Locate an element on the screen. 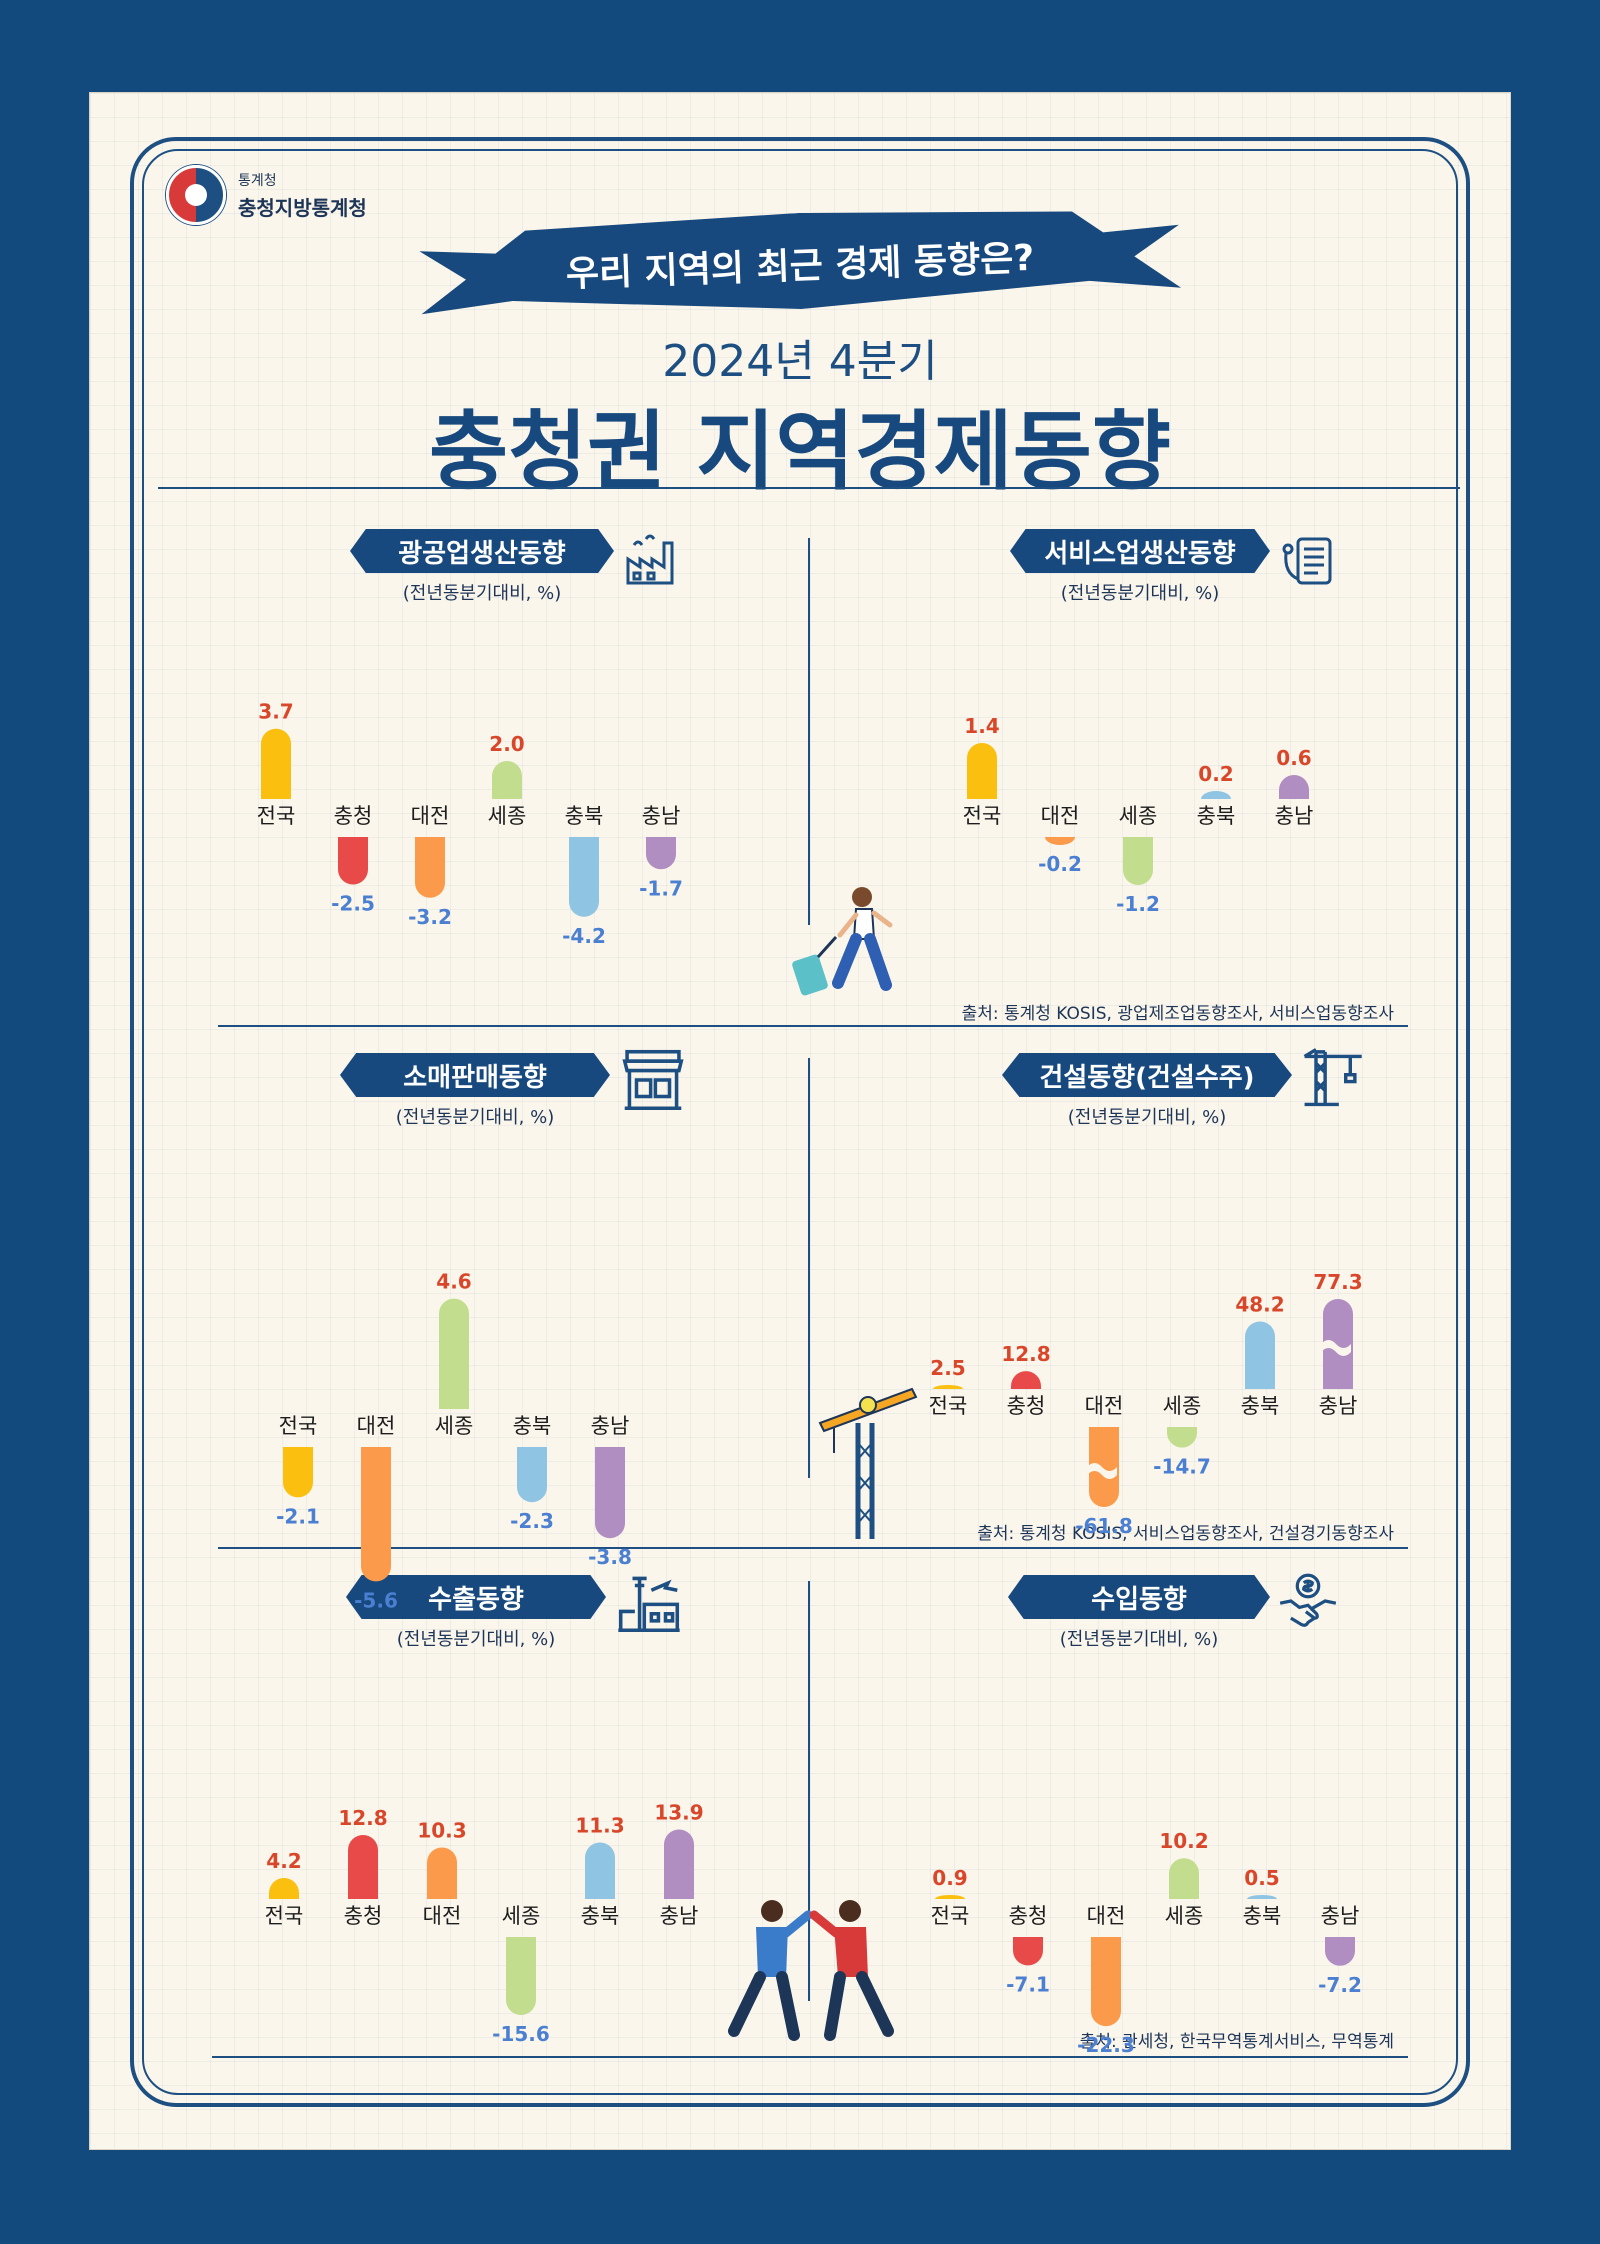 This screenshot has width=1600, height=2244. section-title-import: 수입동향 is located at coordinates (1139, 1597).